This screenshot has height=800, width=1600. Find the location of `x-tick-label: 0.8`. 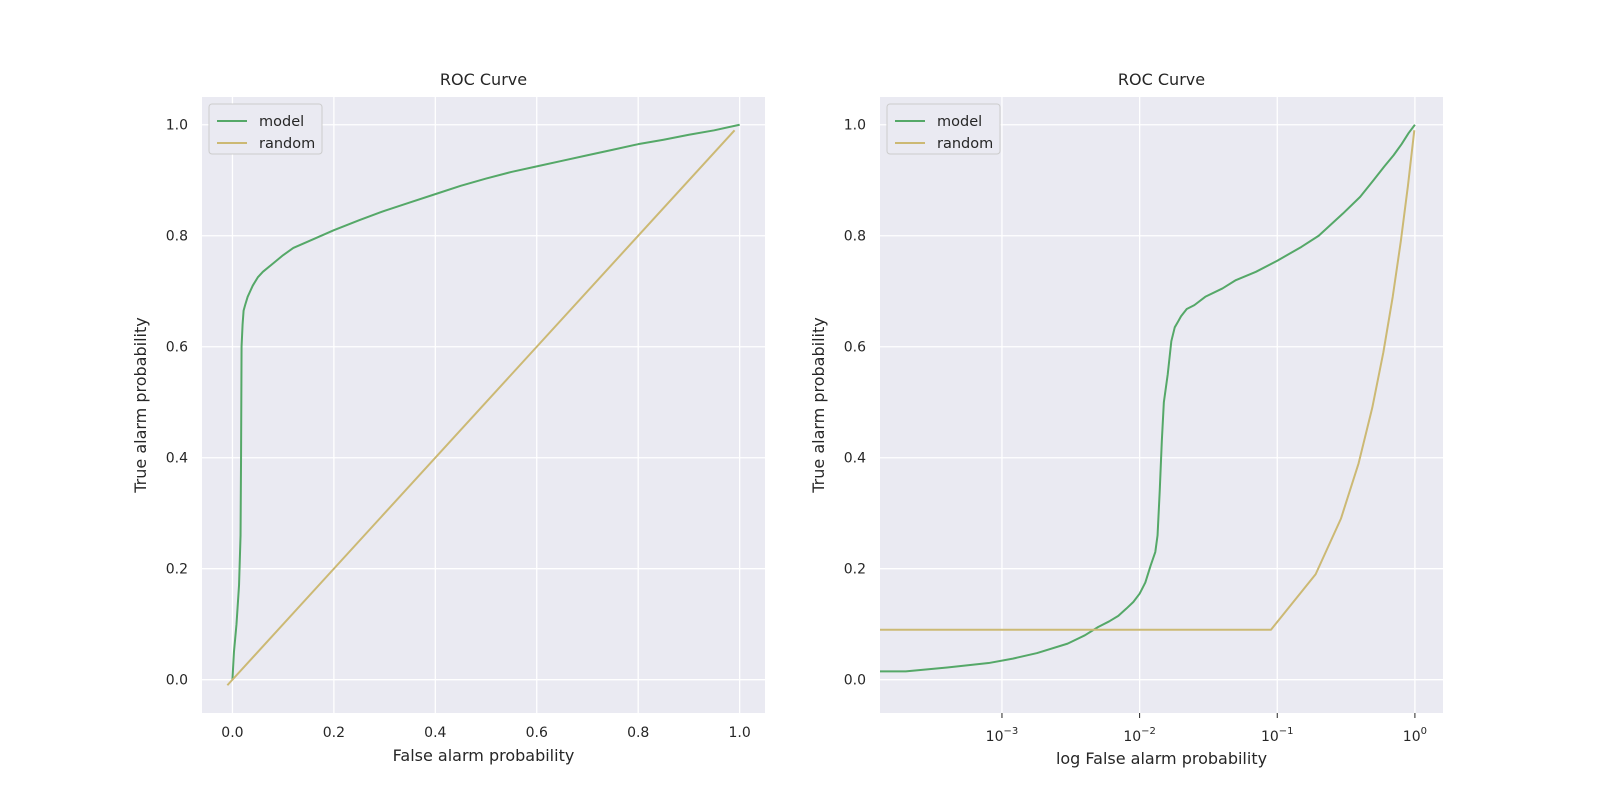

x-tick-label: 0.8 is located at coordinates (638, 733).